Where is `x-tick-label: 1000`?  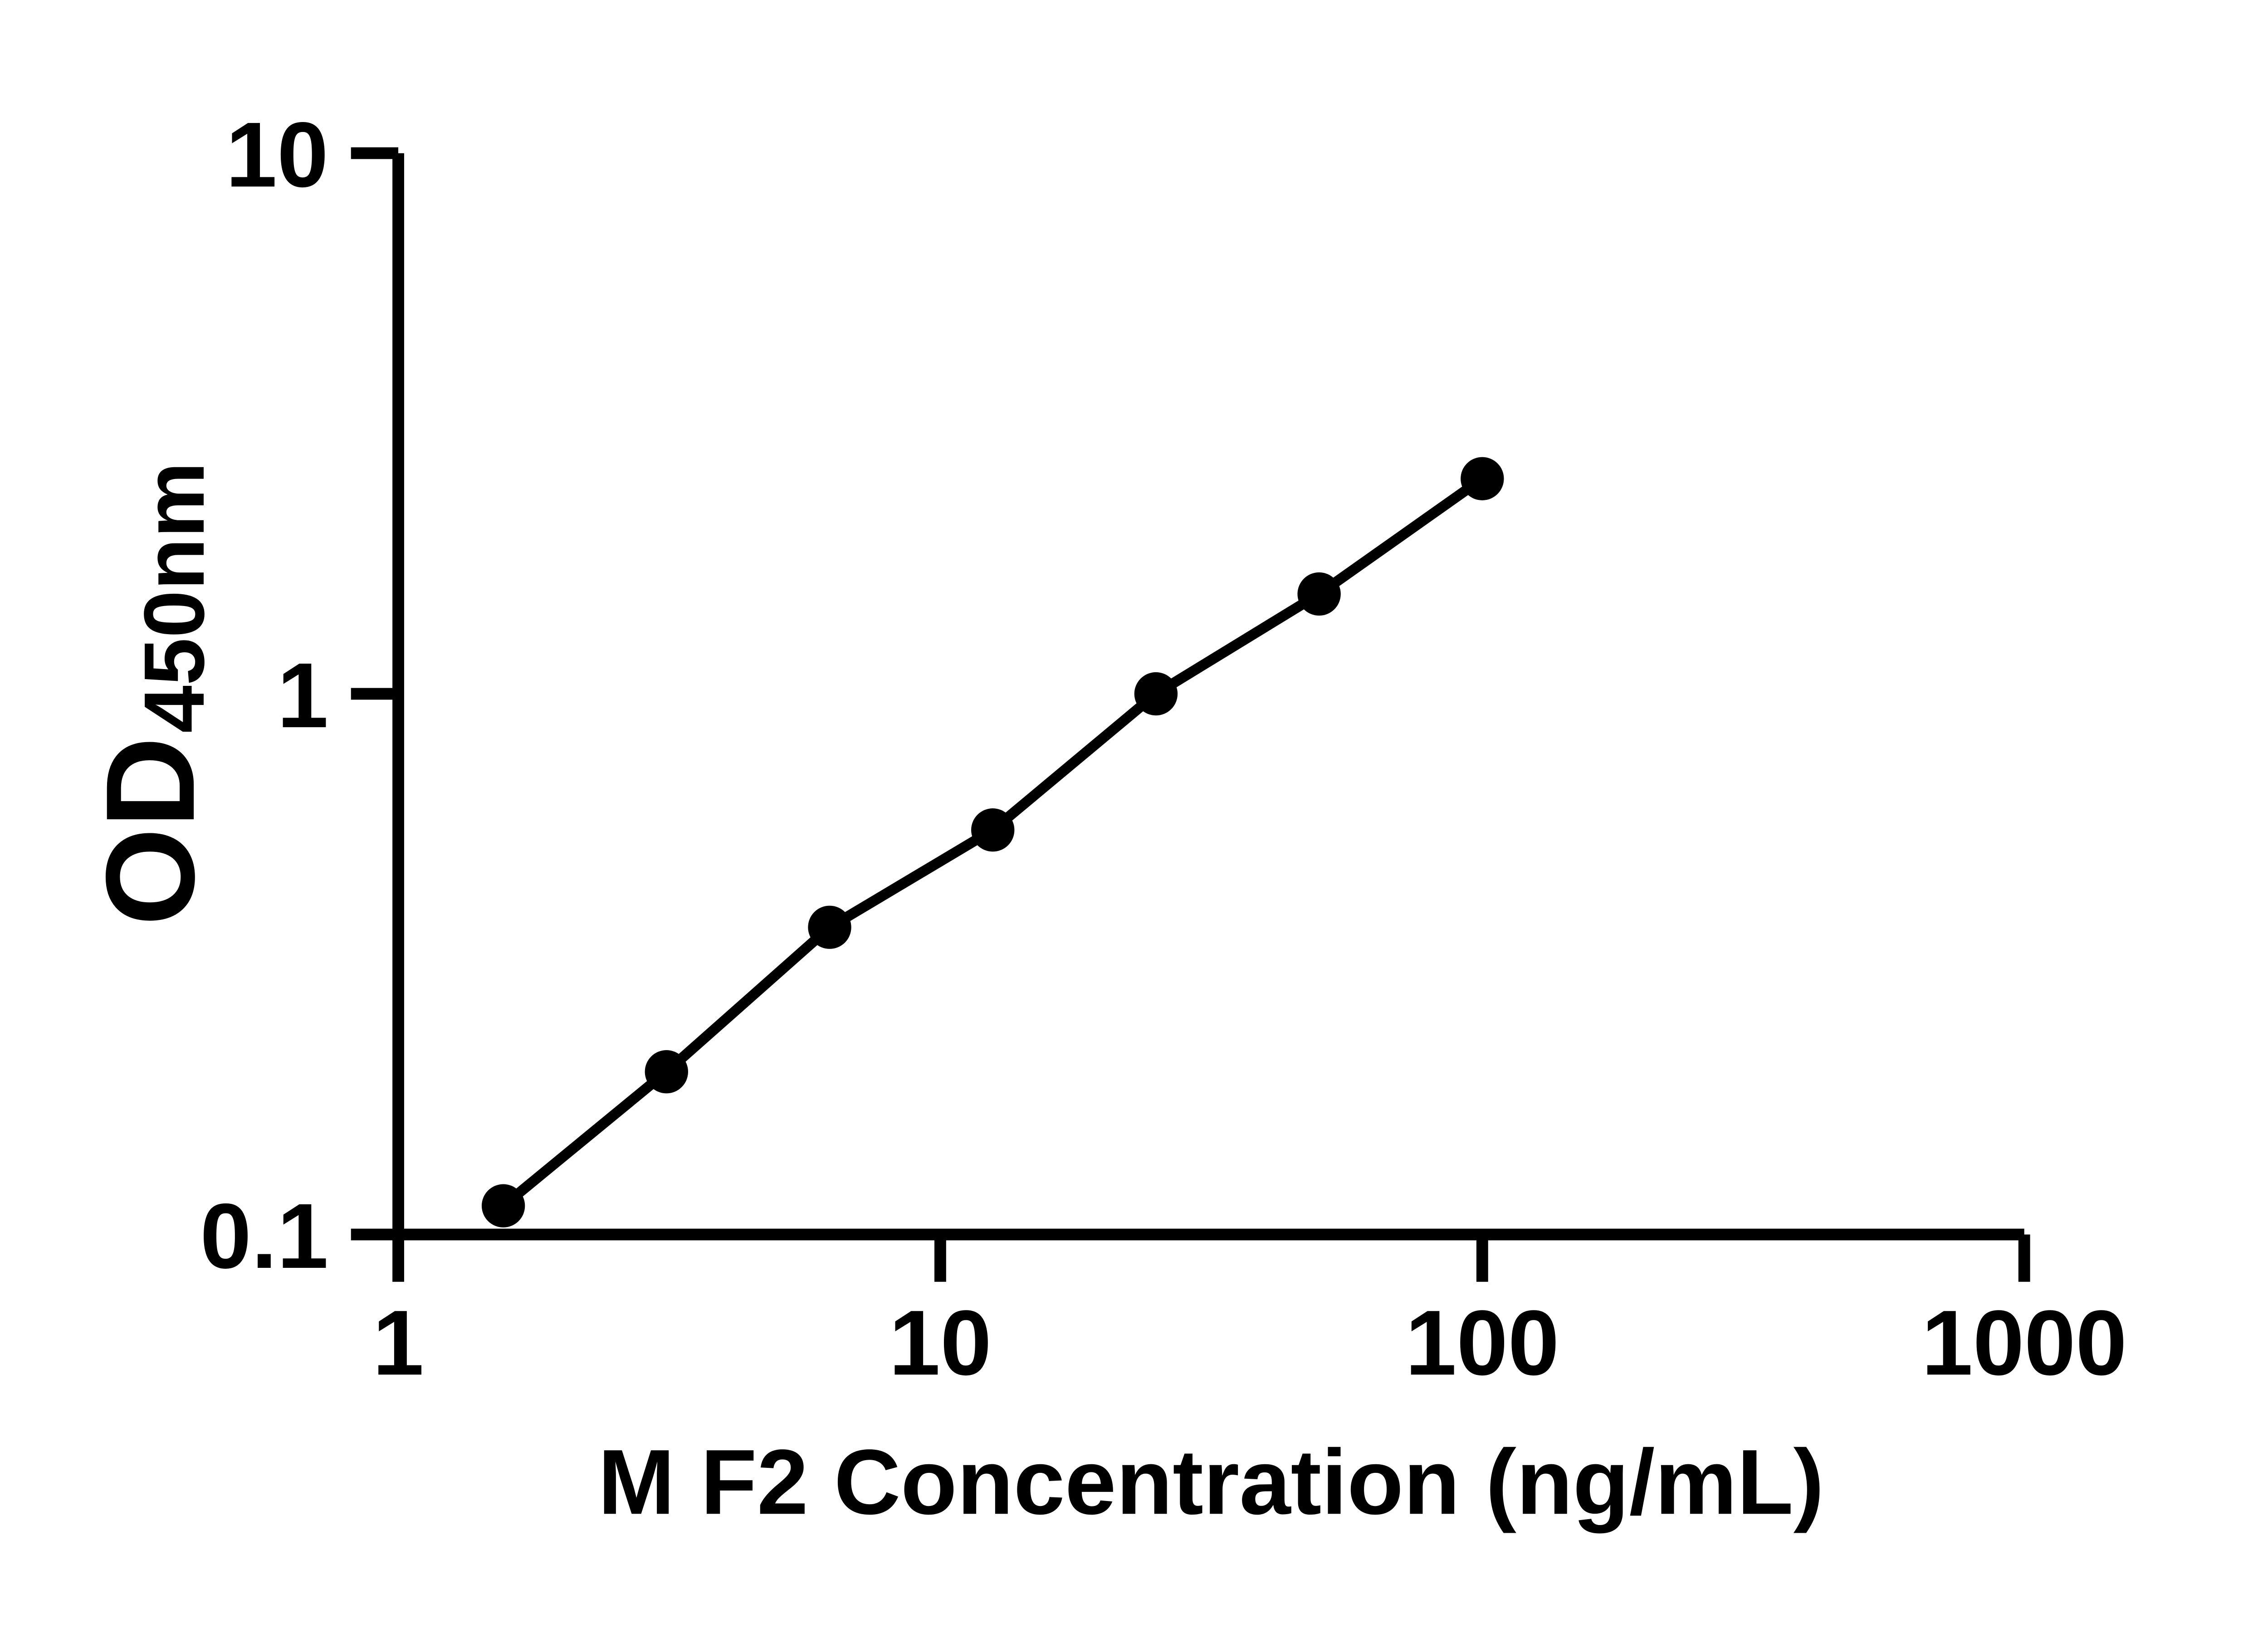
x-tick-label: 1000 is located at coordinates (2024, 1342).